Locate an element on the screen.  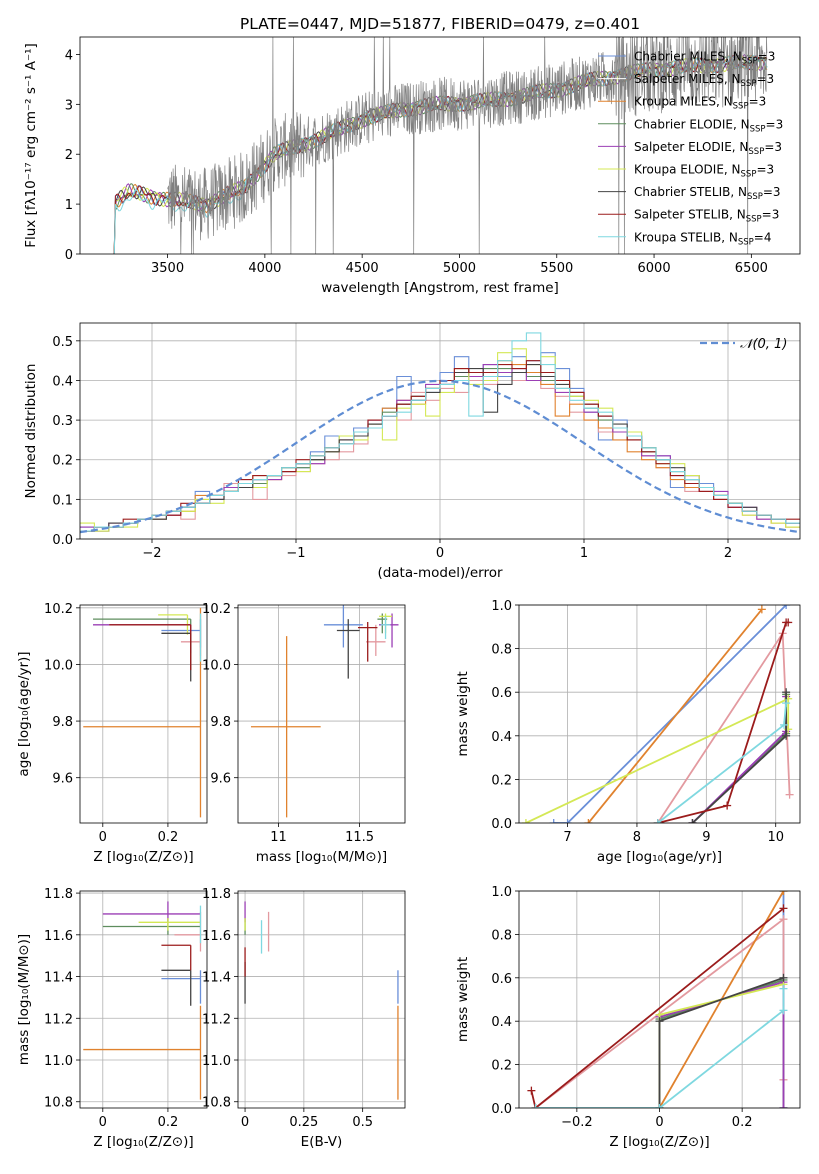
x-axis-label: Z [log₁₀(Z/Z⊙)] is located at coordinates (143, 1142).